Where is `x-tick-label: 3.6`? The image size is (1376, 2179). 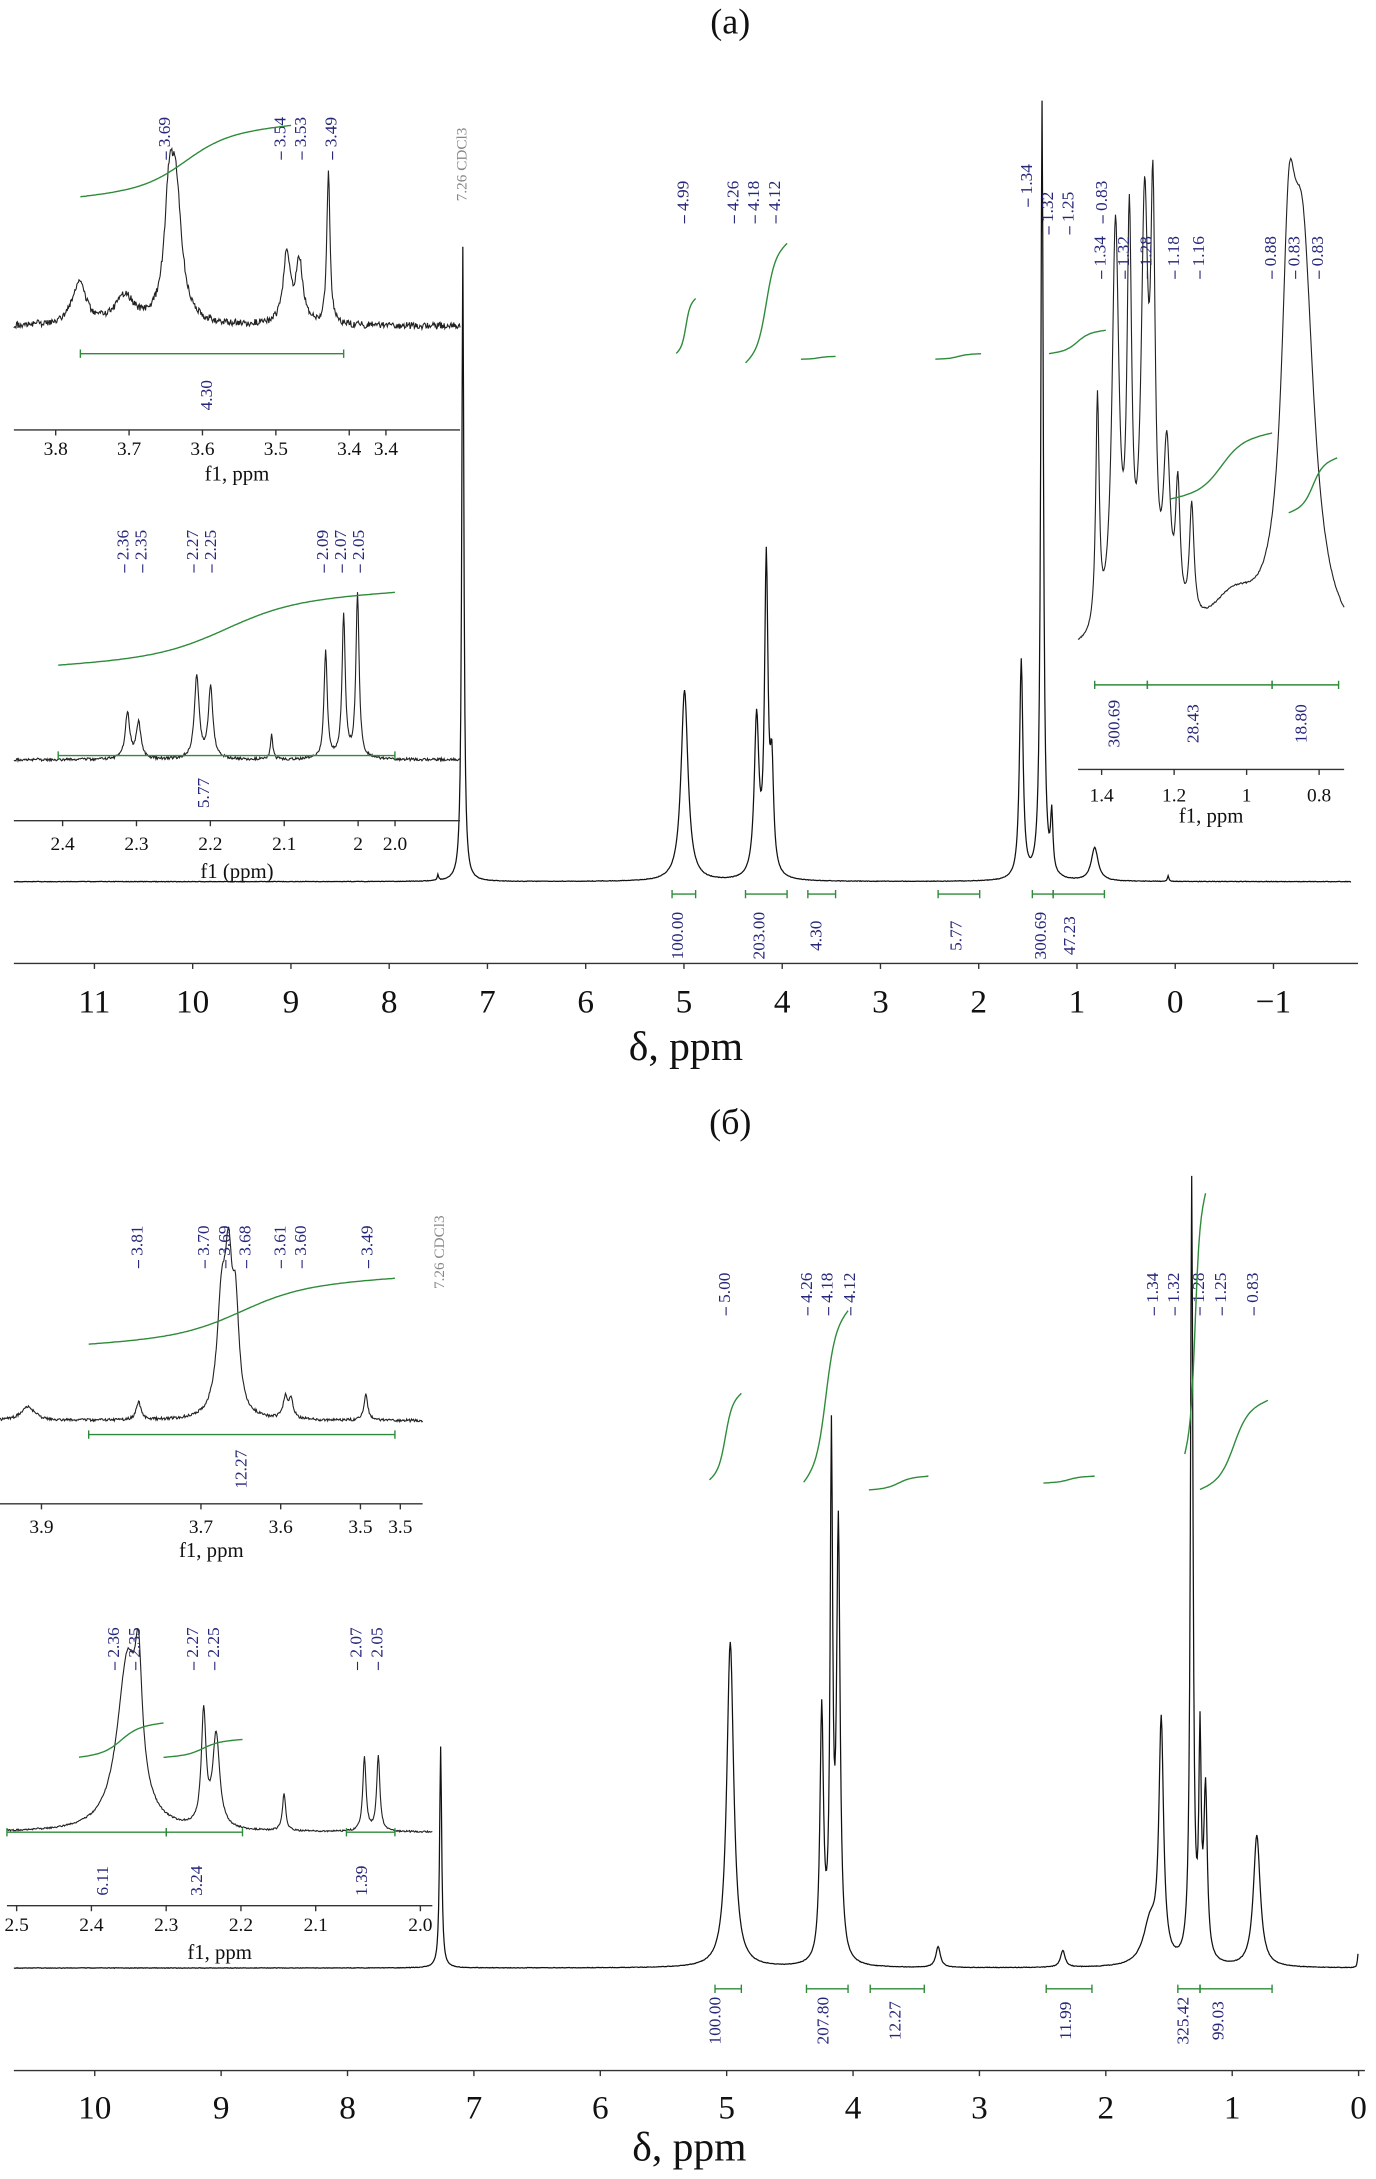 x-tick-label: 3.6 is located at coordinates (281, 1527).